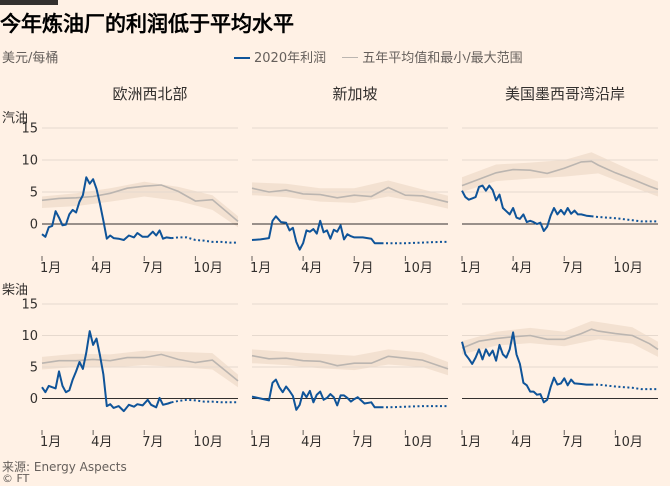  What do you see at coordinates (354, 94) in the screenshot?
I see `column-header: 新加坡` at bounding box center [354, 94].